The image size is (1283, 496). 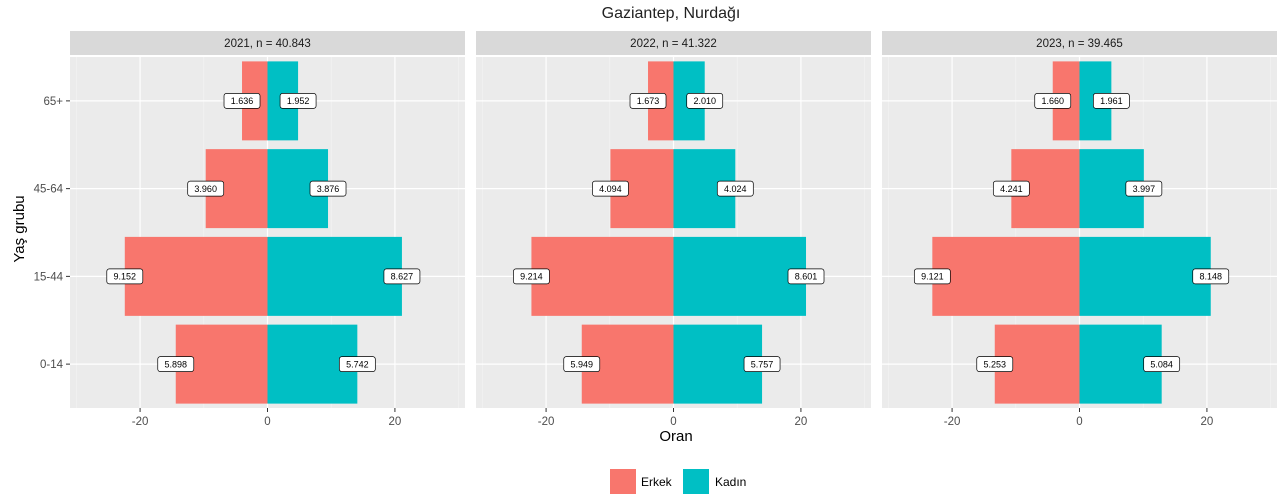 I want to click on legend-label: Erkek, so click(x=657, y=482).